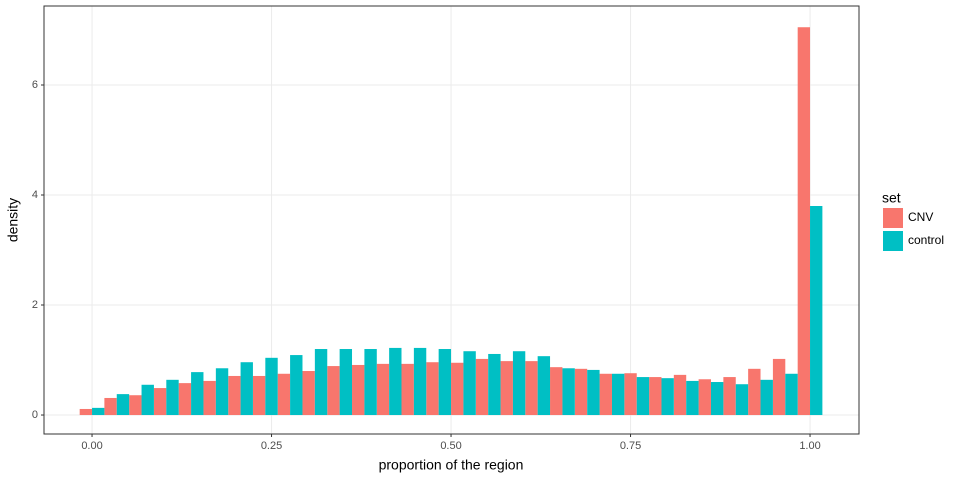  What do you see at coordinates (91, 446) in the screenshot?
I see `x-tick-label: 0.00` at bounding box center [91, 446].